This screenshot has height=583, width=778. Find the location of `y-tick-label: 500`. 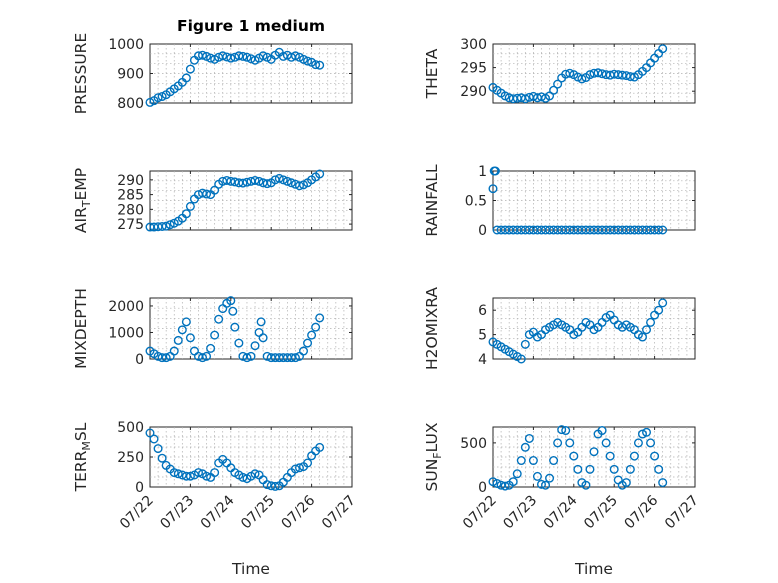

y-tick-label: 500 is located at coordinates (473, 444).